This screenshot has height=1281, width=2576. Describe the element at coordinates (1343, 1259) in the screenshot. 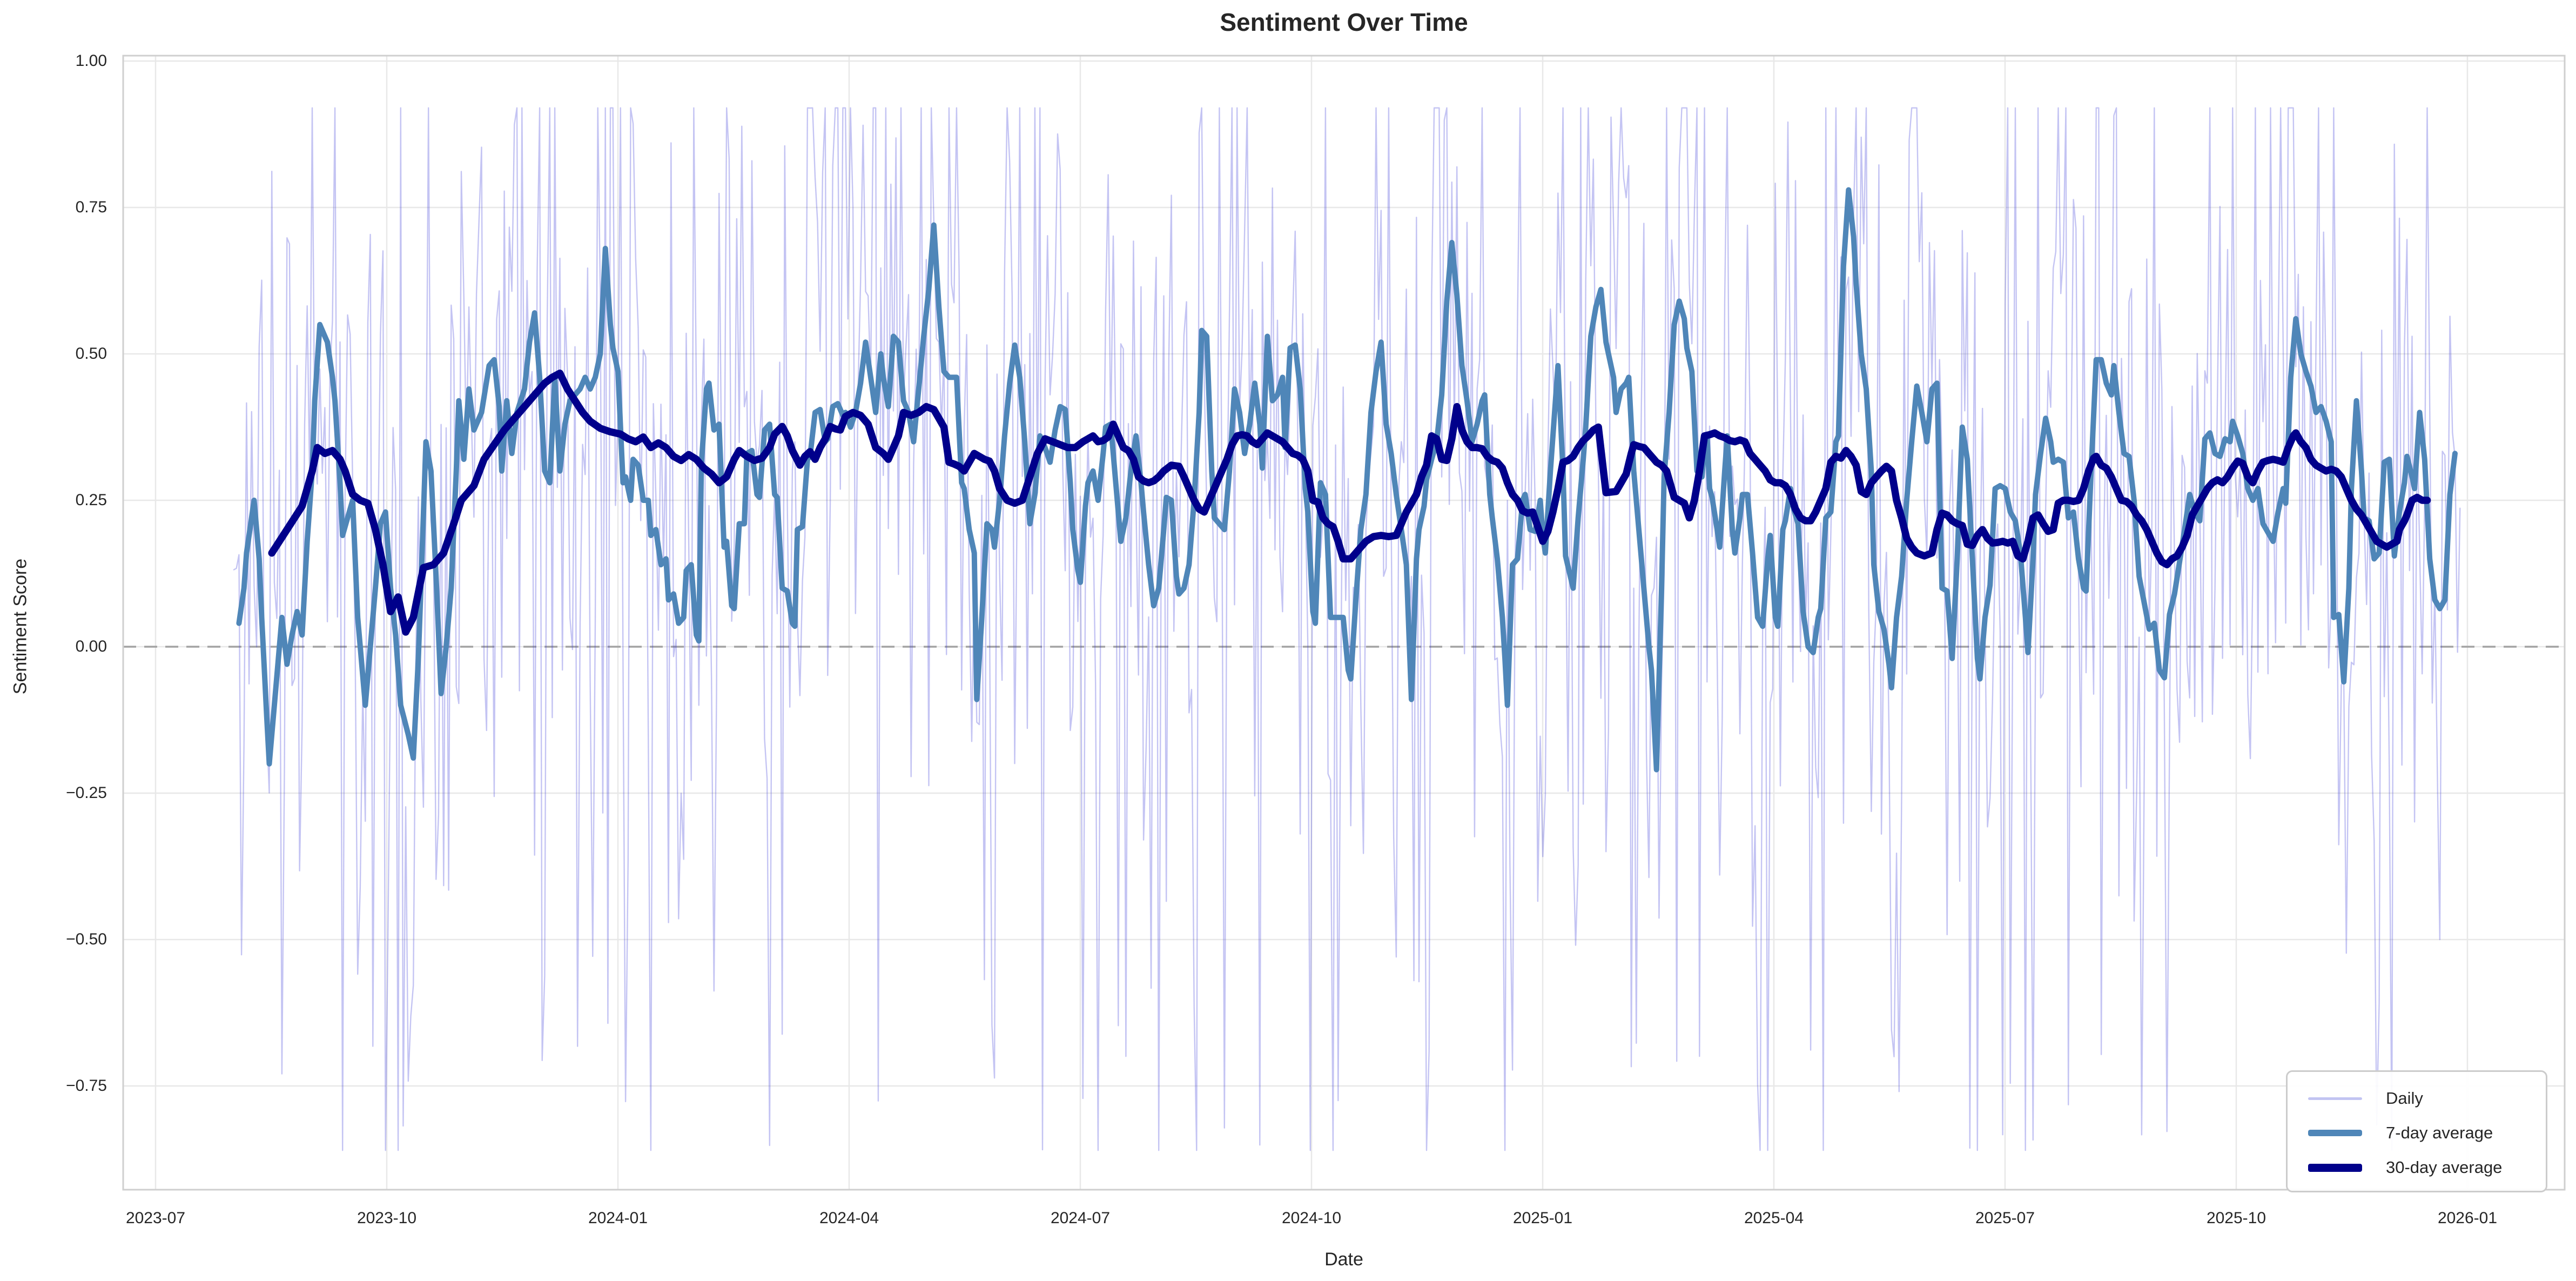

I see `x-axis-label: Date` at that location.